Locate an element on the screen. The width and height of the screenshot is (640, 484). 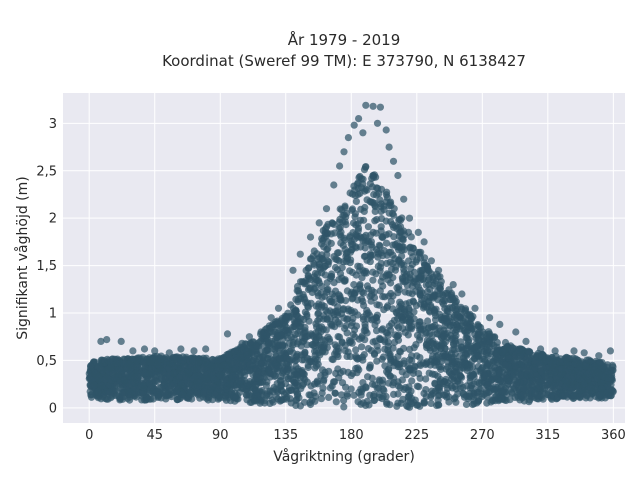
x-tick-label: 270 is located at coordinates (482, 435).